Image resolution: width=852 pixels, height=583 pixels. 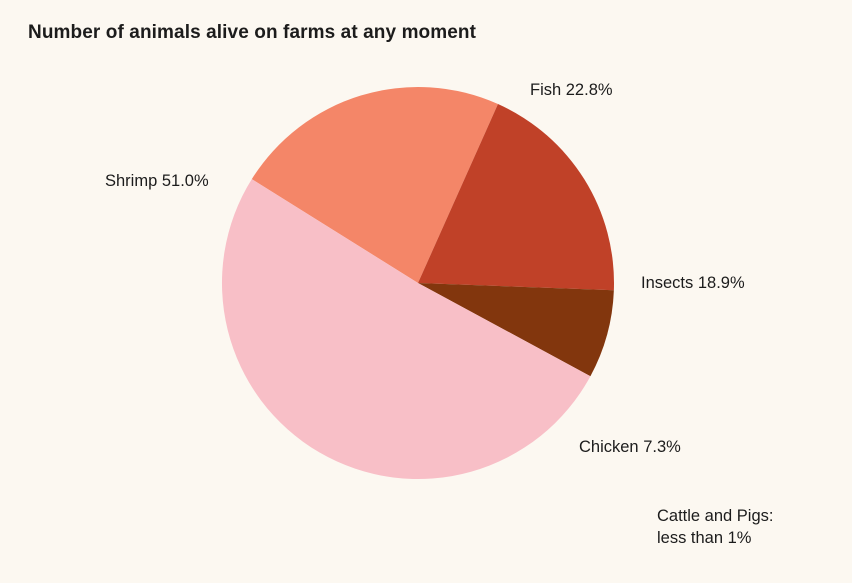 What do you see at coordinates (157, 181) in the screenshot?
I see `slice-label-shrimp: Shrimp 51.0%` at bounding box center [157, 181].